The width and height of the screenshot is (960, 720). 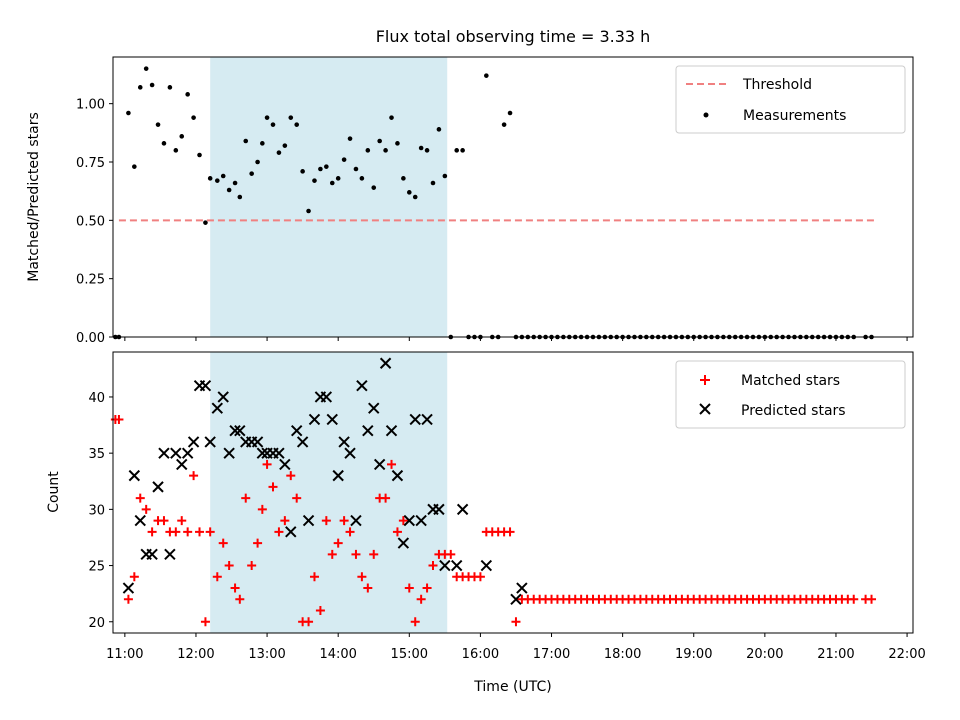 I want to click on x-tick-label: 18:00, so click(x=622, y=654).